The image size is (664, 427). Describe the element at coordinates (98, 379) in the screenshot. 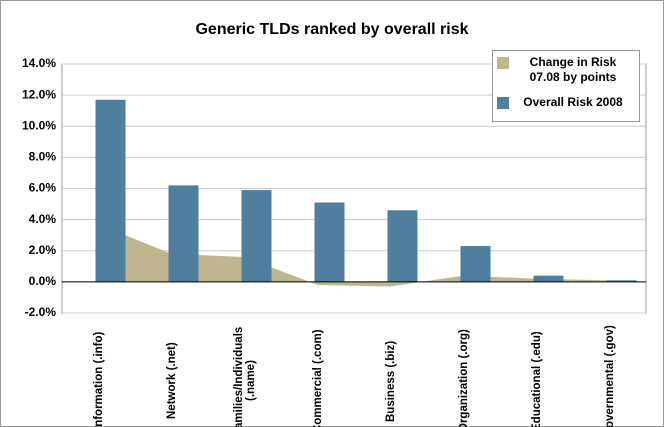

I see `x-tick-label: Information (.info)` at that location.